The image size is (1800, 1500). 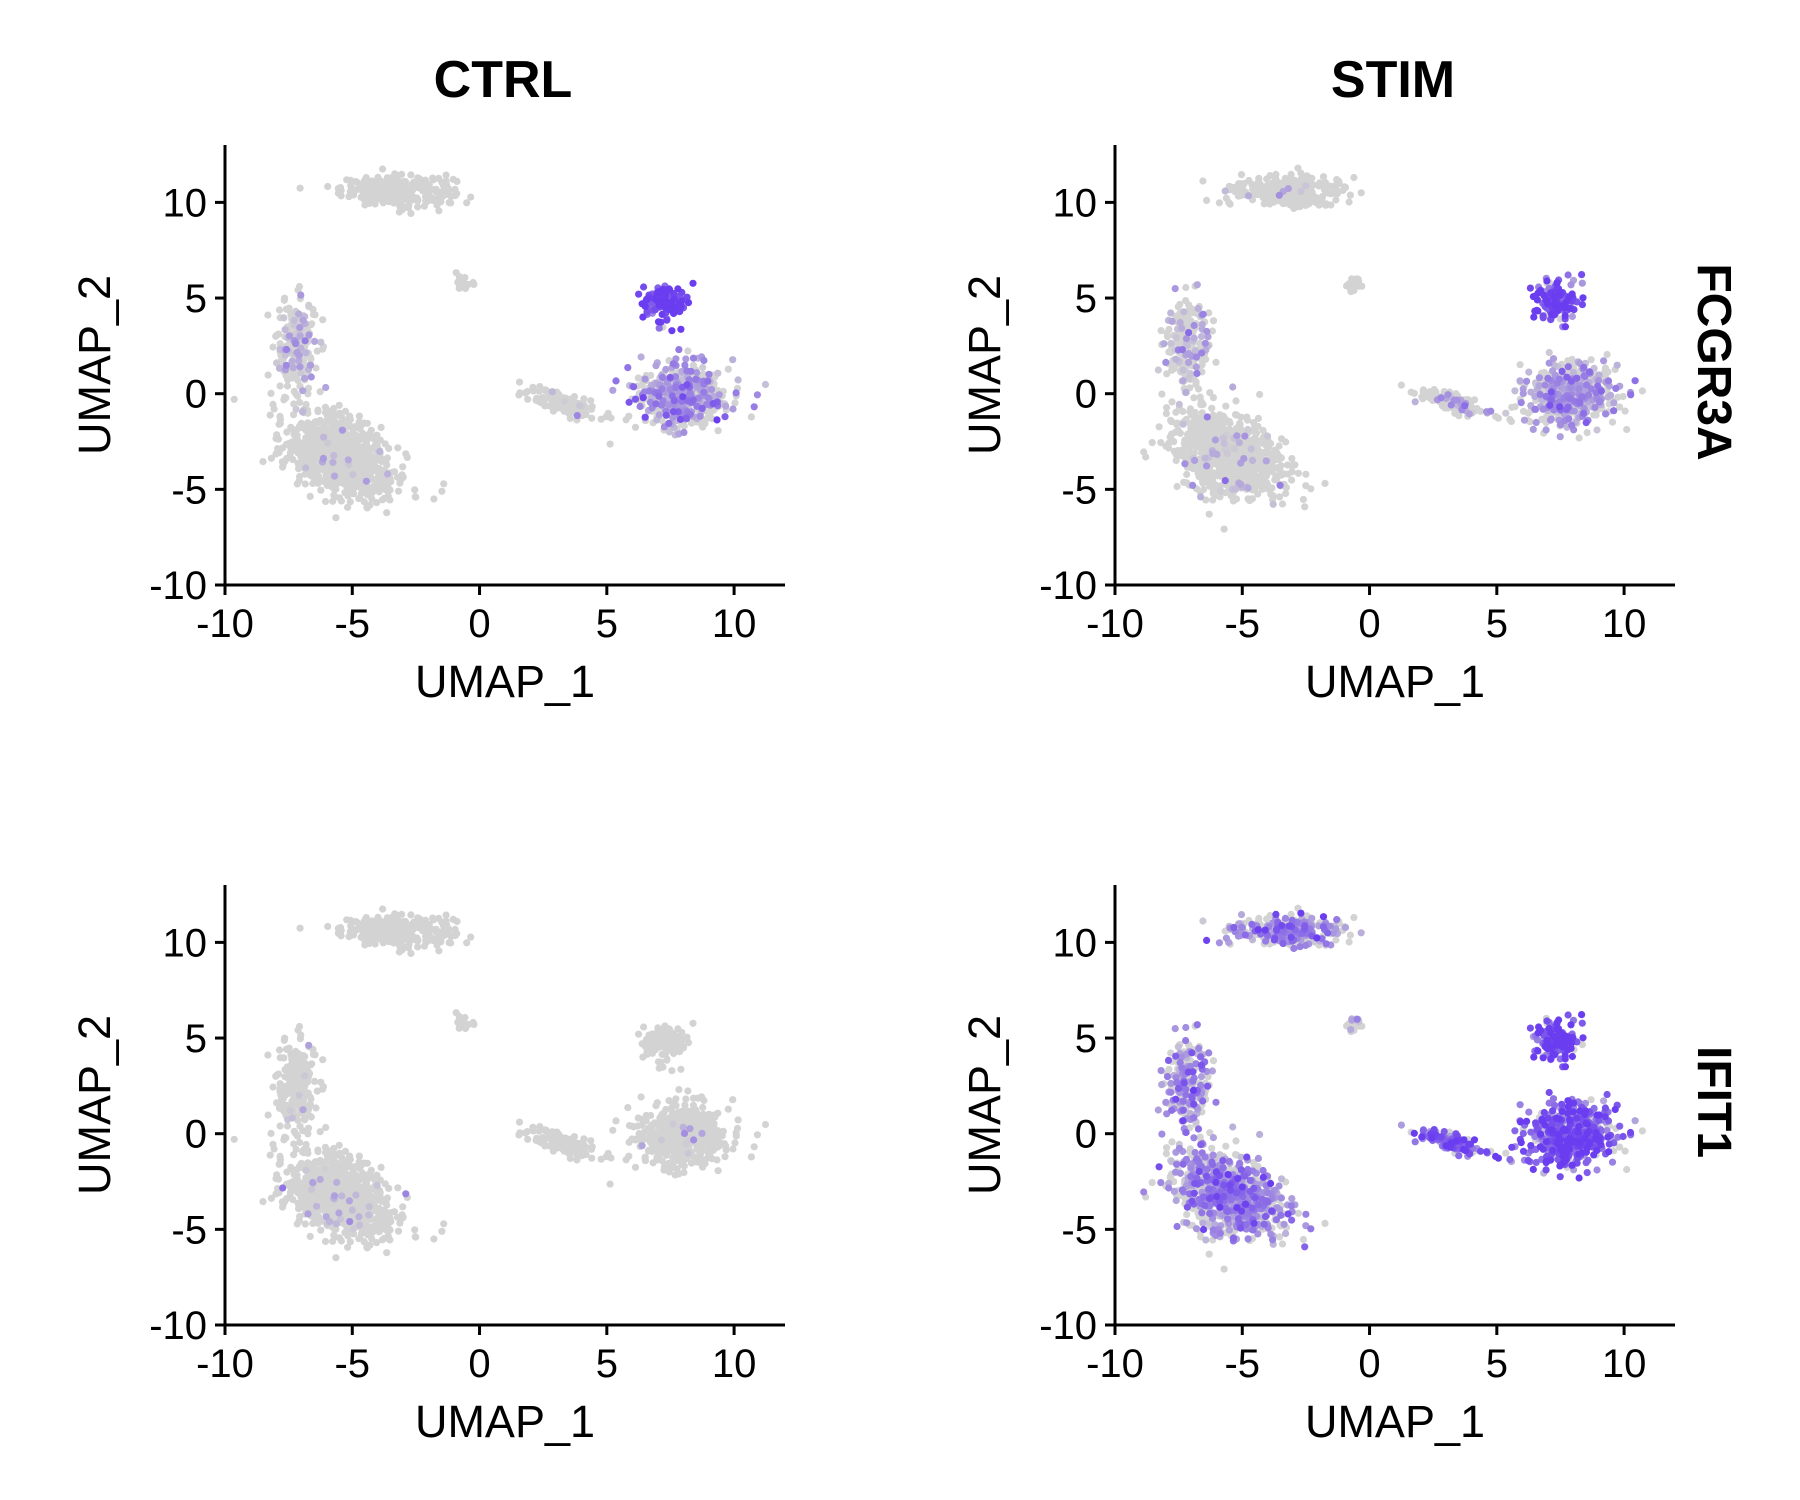 I want to click on y-axis-label: UMAP_2, so click(x=94, y=365).